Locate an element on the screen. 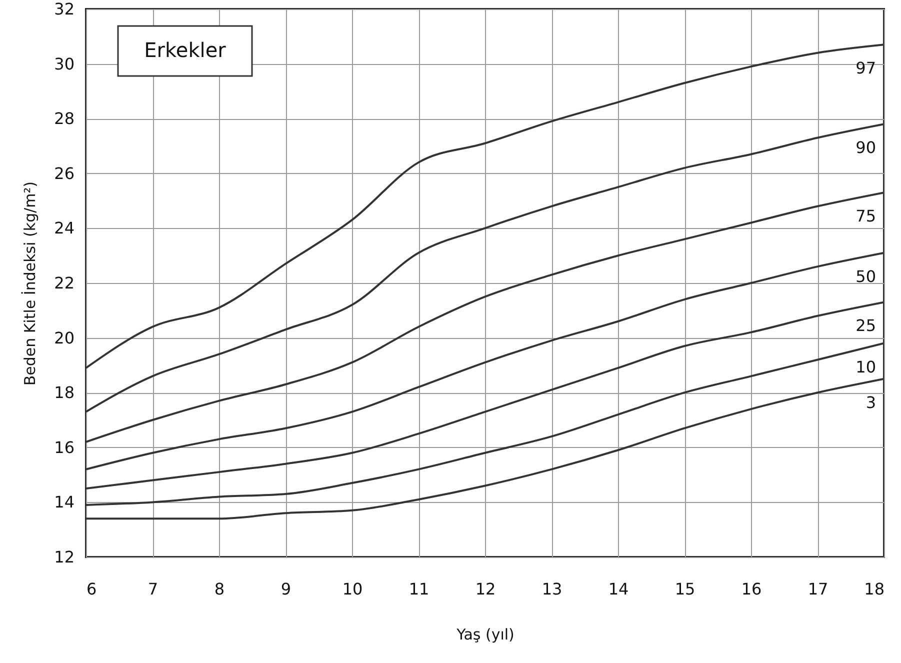  y-tick-label: 24 is located at coordinates (64, 228).